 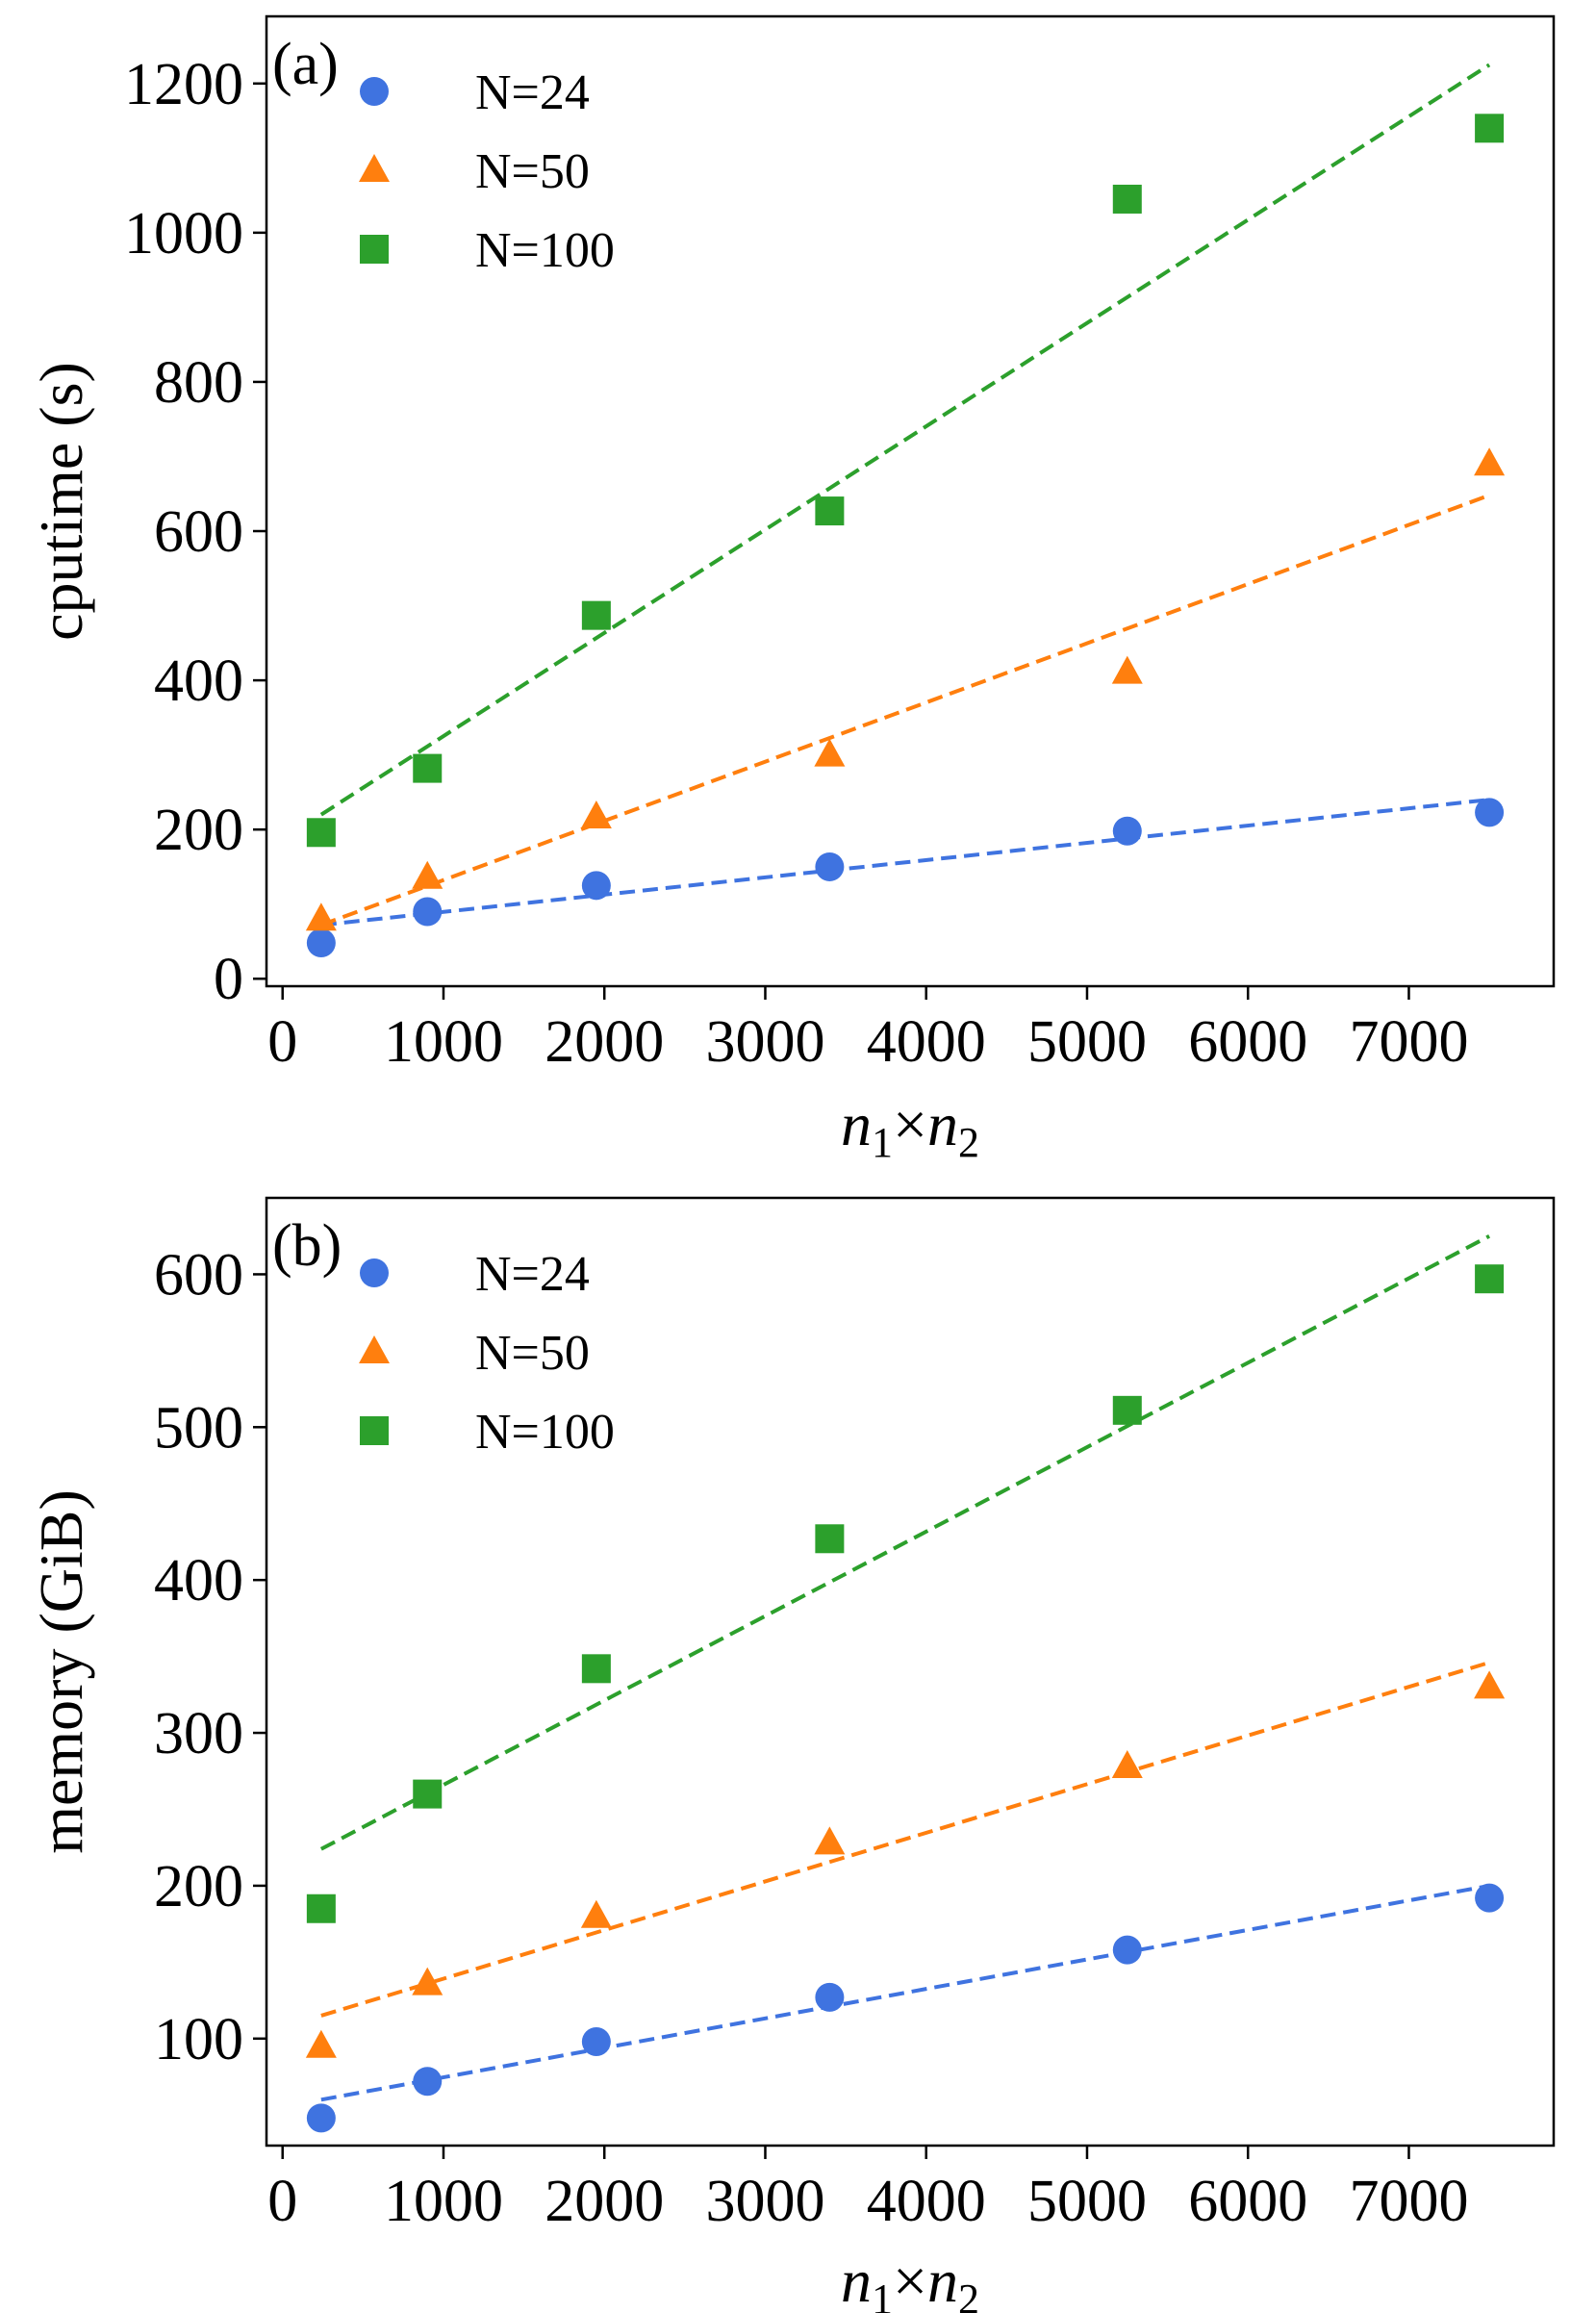 What do you see at coordinates (61, 1672) in the screenshot?
I see `y-axis-label: memory (GiB)` at bounding box center [61, 1672].